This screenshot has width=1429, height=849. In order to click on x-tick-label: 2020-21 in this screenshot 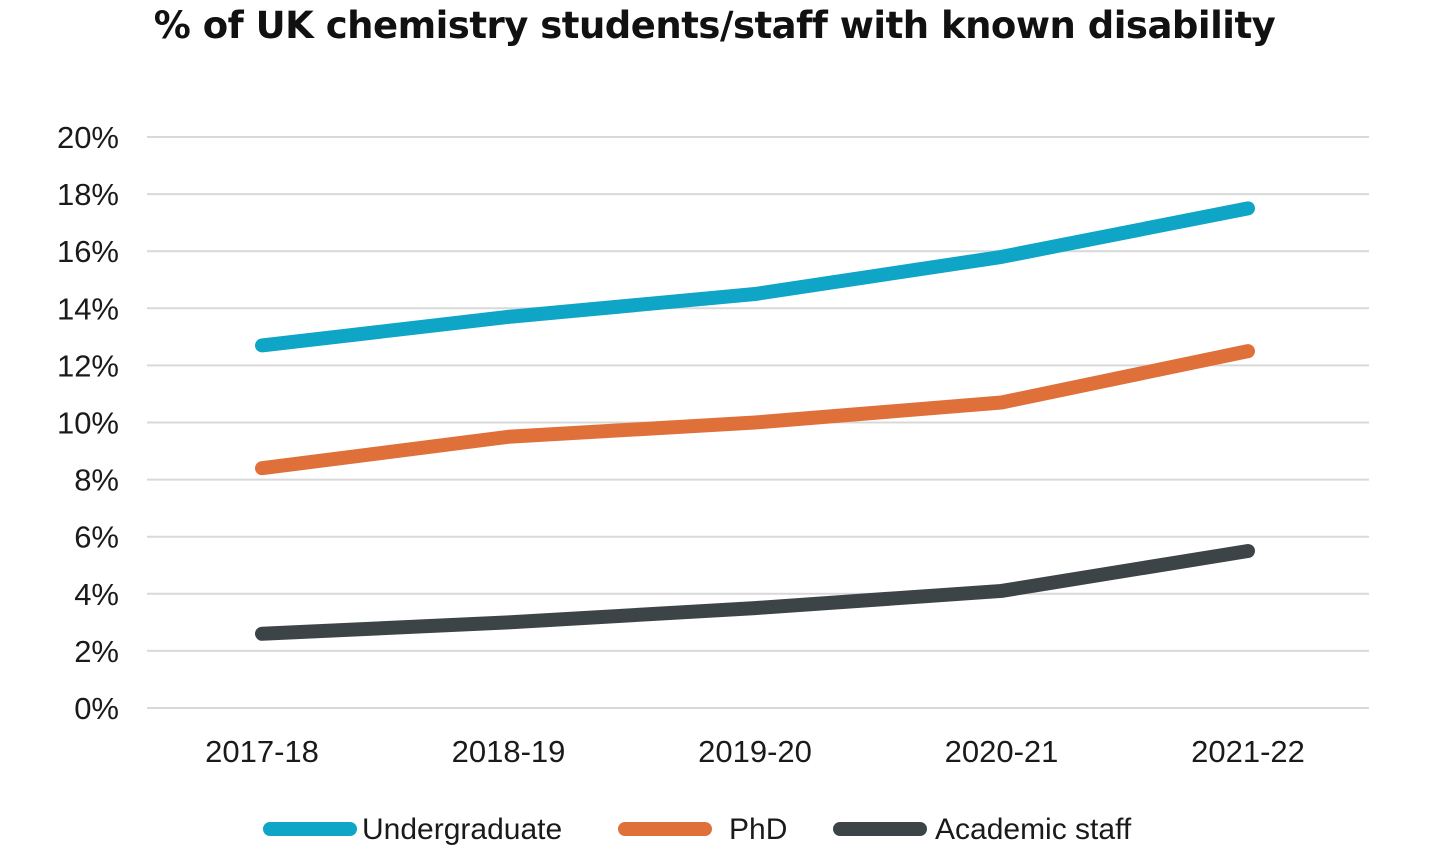, I will do `click(1002, 751)`.